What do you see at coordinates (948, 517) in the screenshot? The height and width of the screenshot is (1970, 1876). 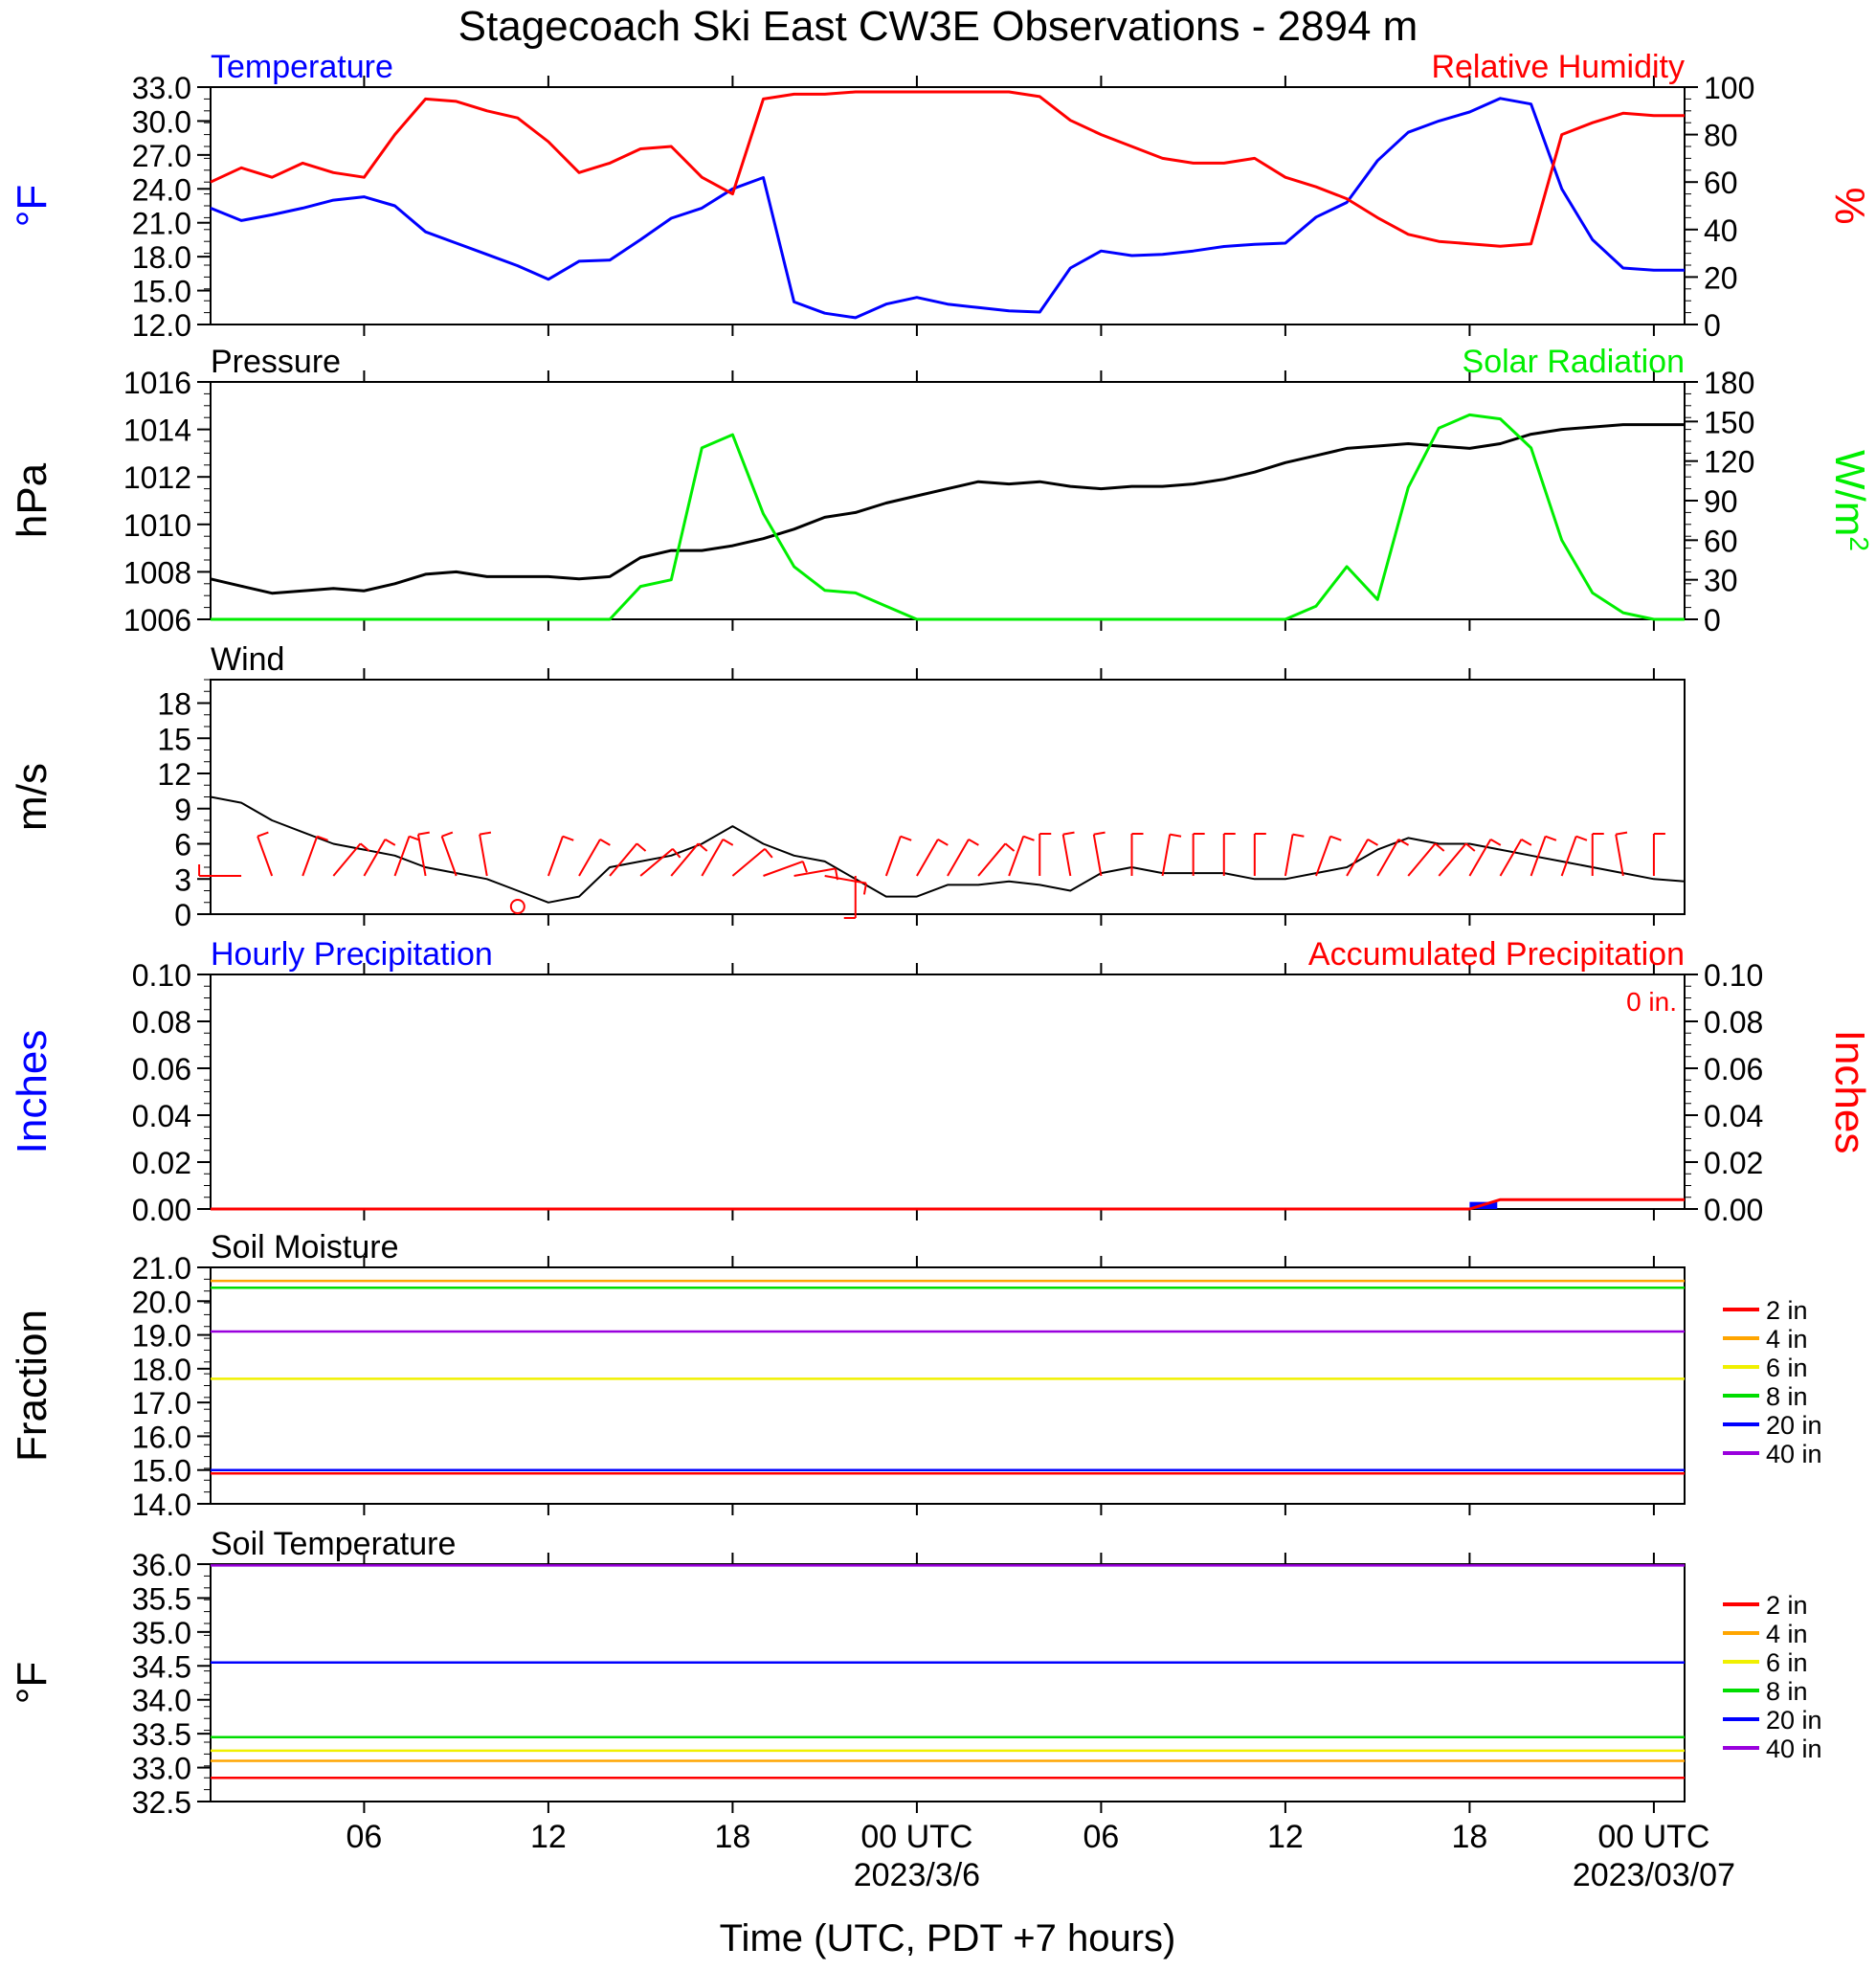 I see `series-solar-radiation` at bounding box center [948, 517].